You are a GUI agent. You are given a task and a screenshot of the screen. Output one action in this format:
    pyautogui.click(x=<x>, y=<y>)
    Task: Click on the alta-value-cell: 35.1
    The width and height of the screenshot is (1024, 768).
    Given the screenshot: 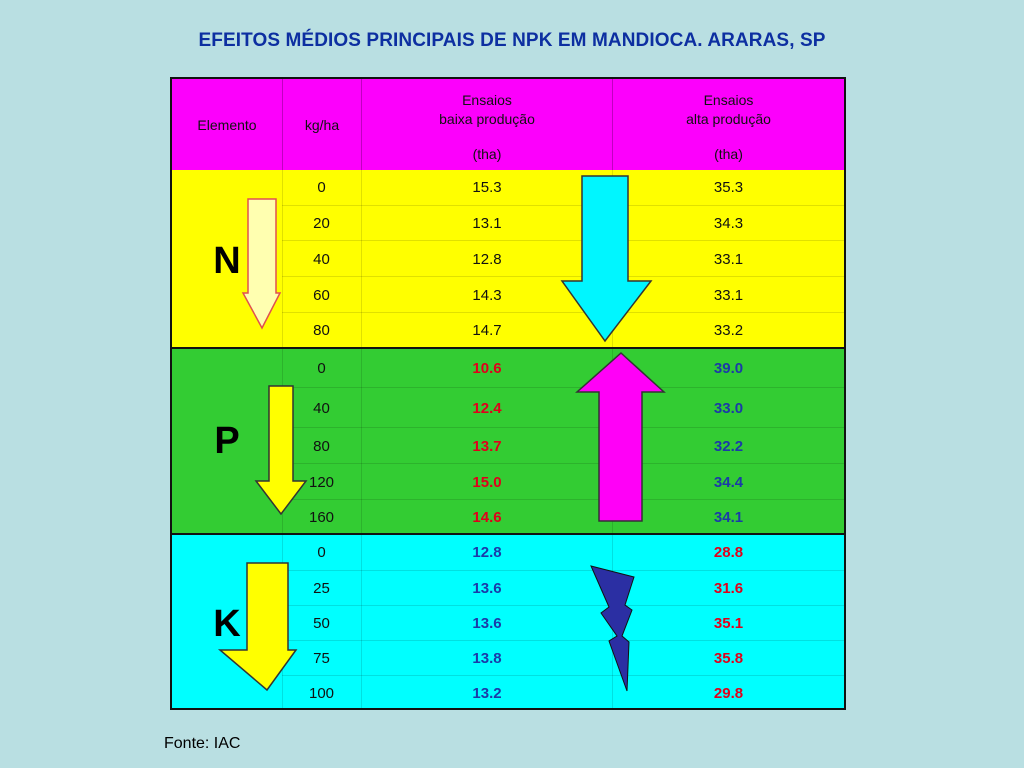 What is the action you would take?
    pyautogui.click(x=728, y=623)
    